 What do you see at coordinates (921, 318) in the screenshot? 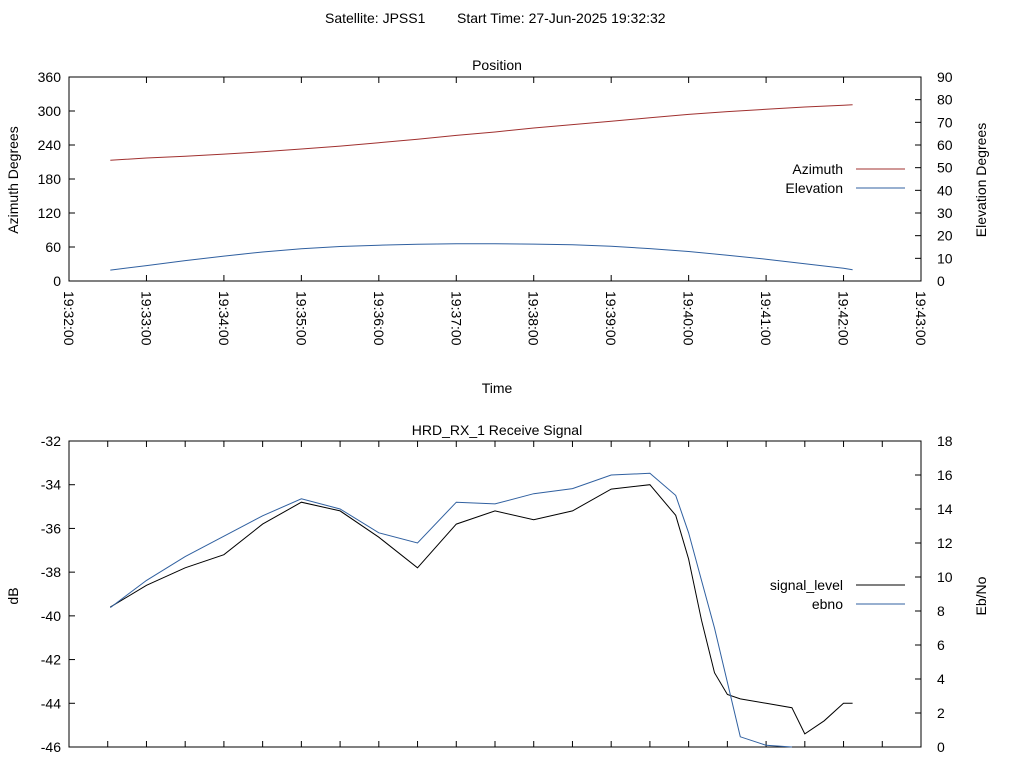
I see `x-tick-label: 19:43:00` at bounding box center [921, 318].